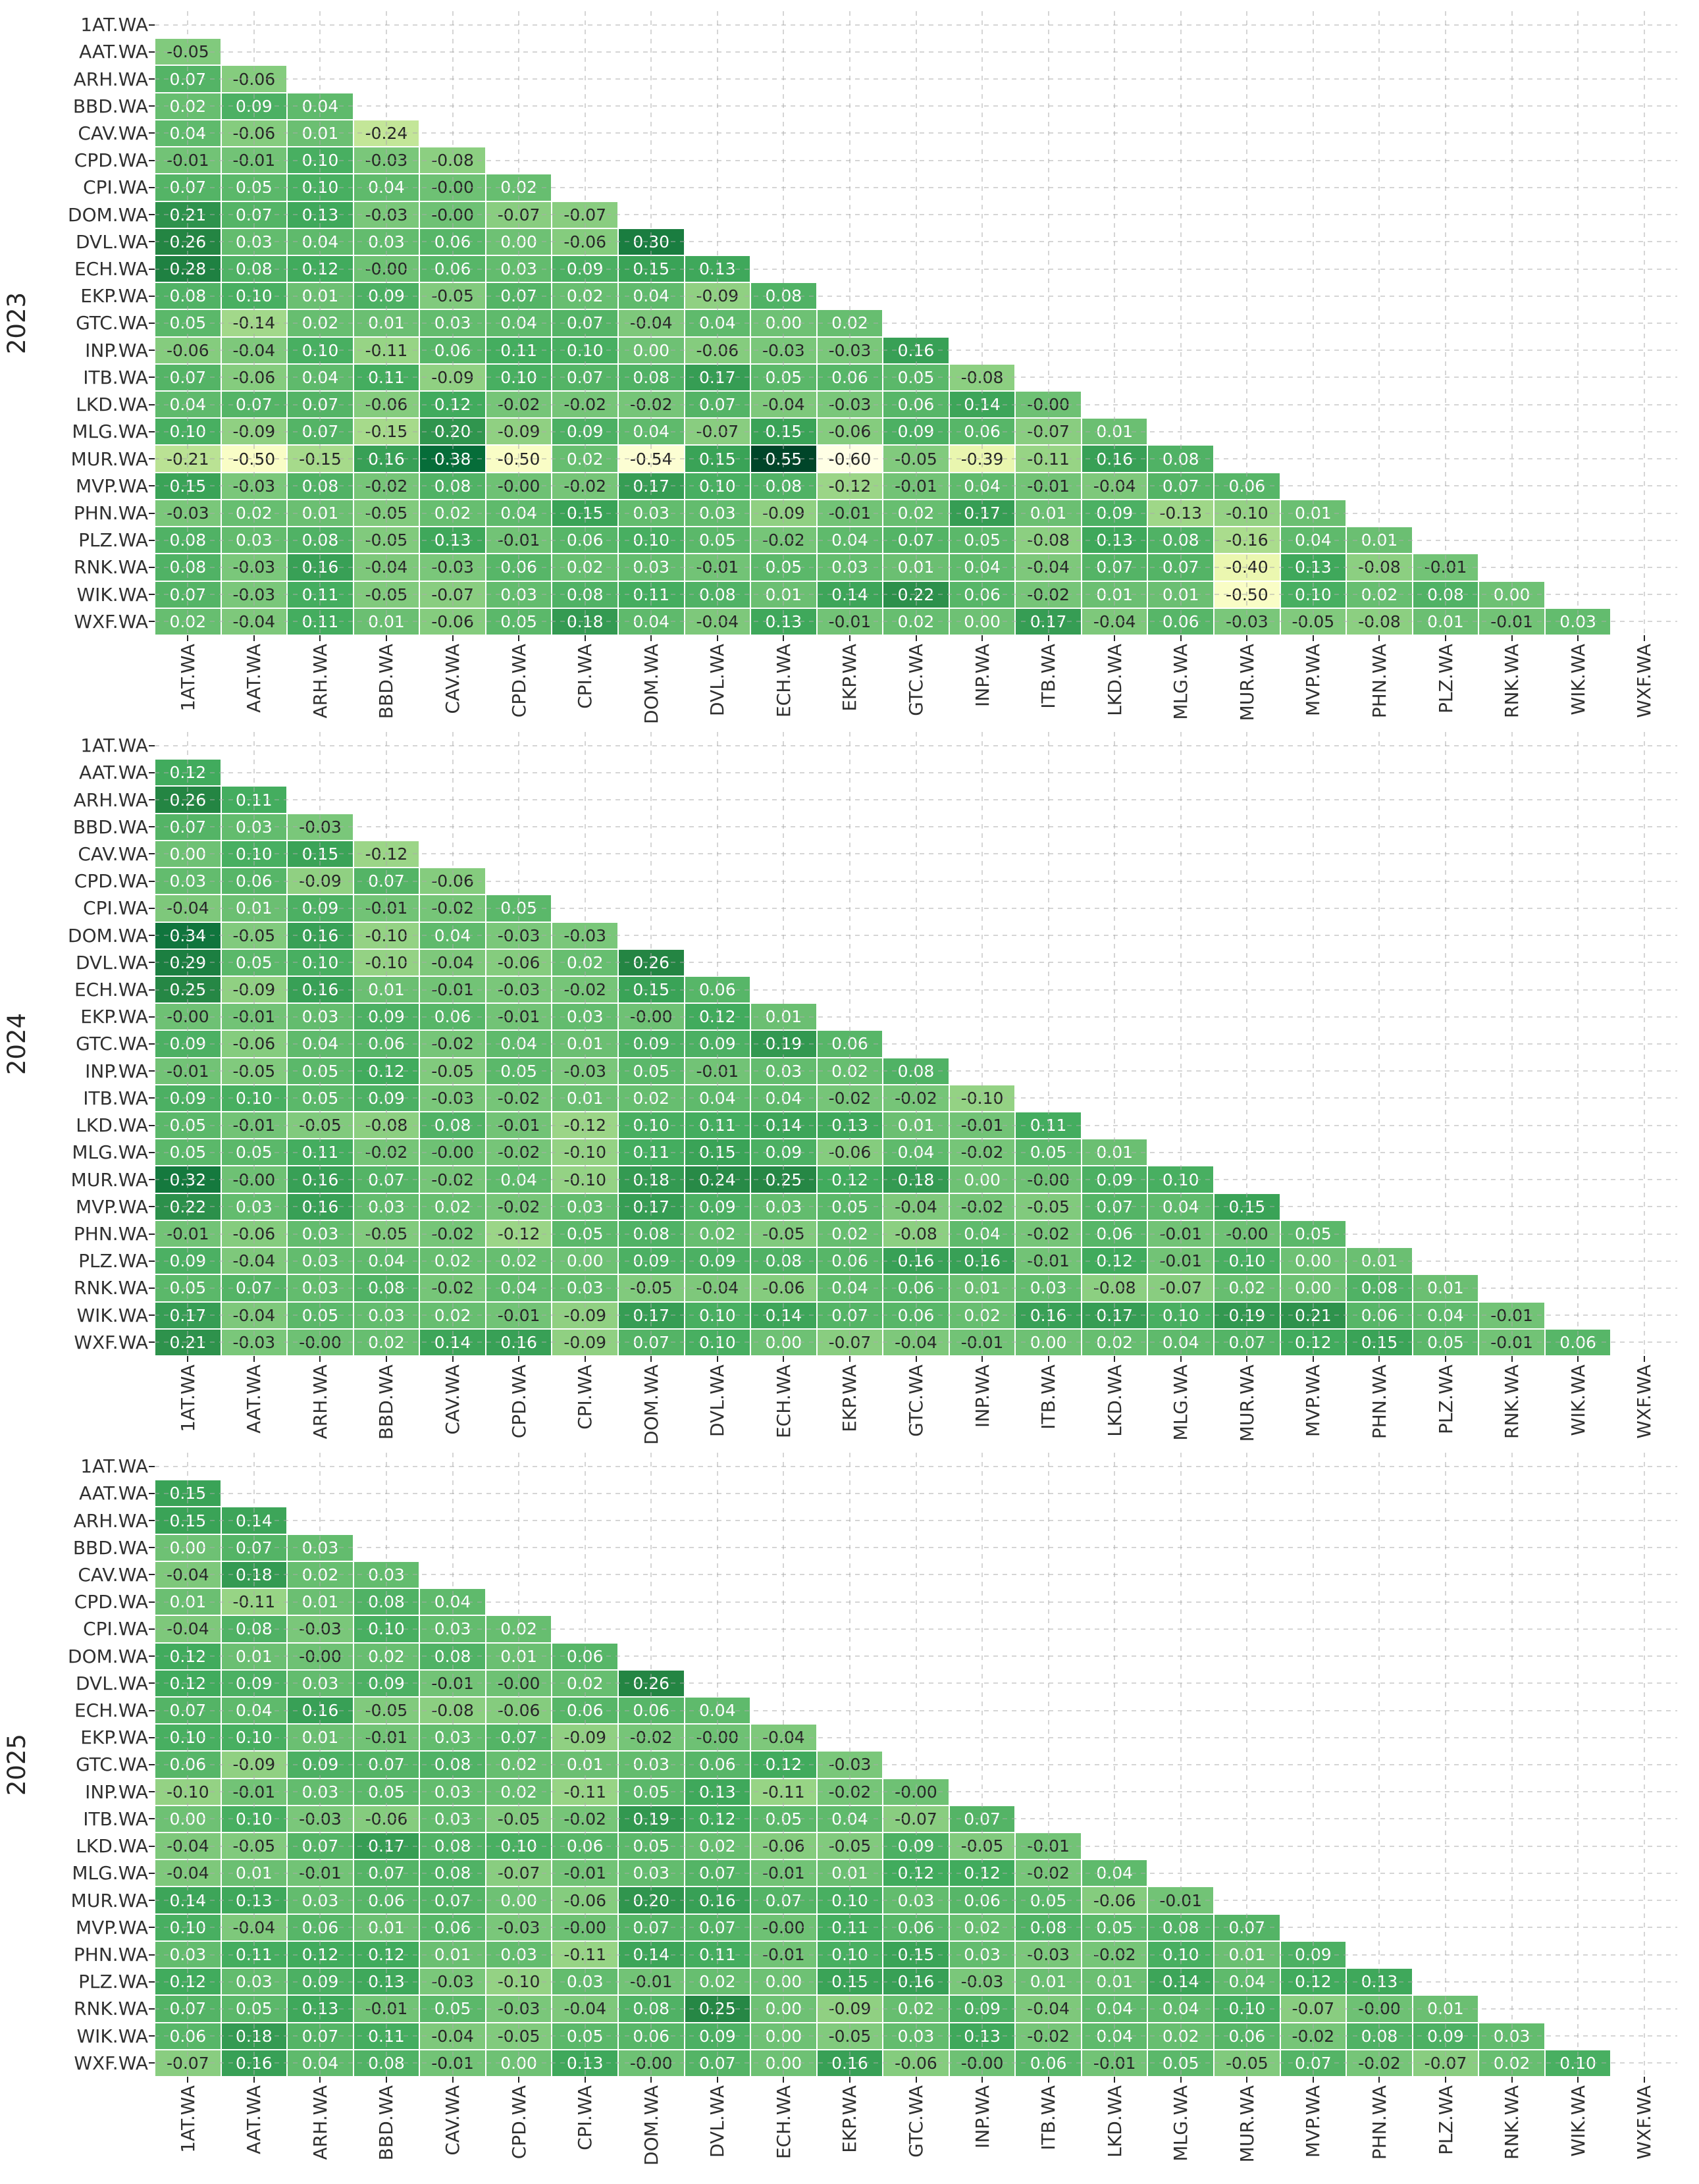 The image size is (1699, 2184). Describe the element at coordinates (1048, 693) in the screenshot. I see `column-label-ITB.WA: ITB.WA` at that location.